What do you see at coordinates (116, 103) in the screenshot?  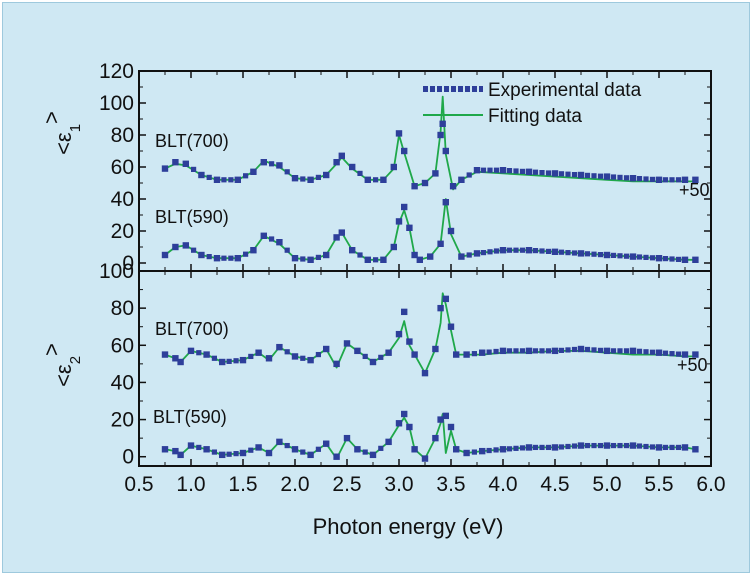 I see `y-tick-label: 100` at bounding box center [116, 103].